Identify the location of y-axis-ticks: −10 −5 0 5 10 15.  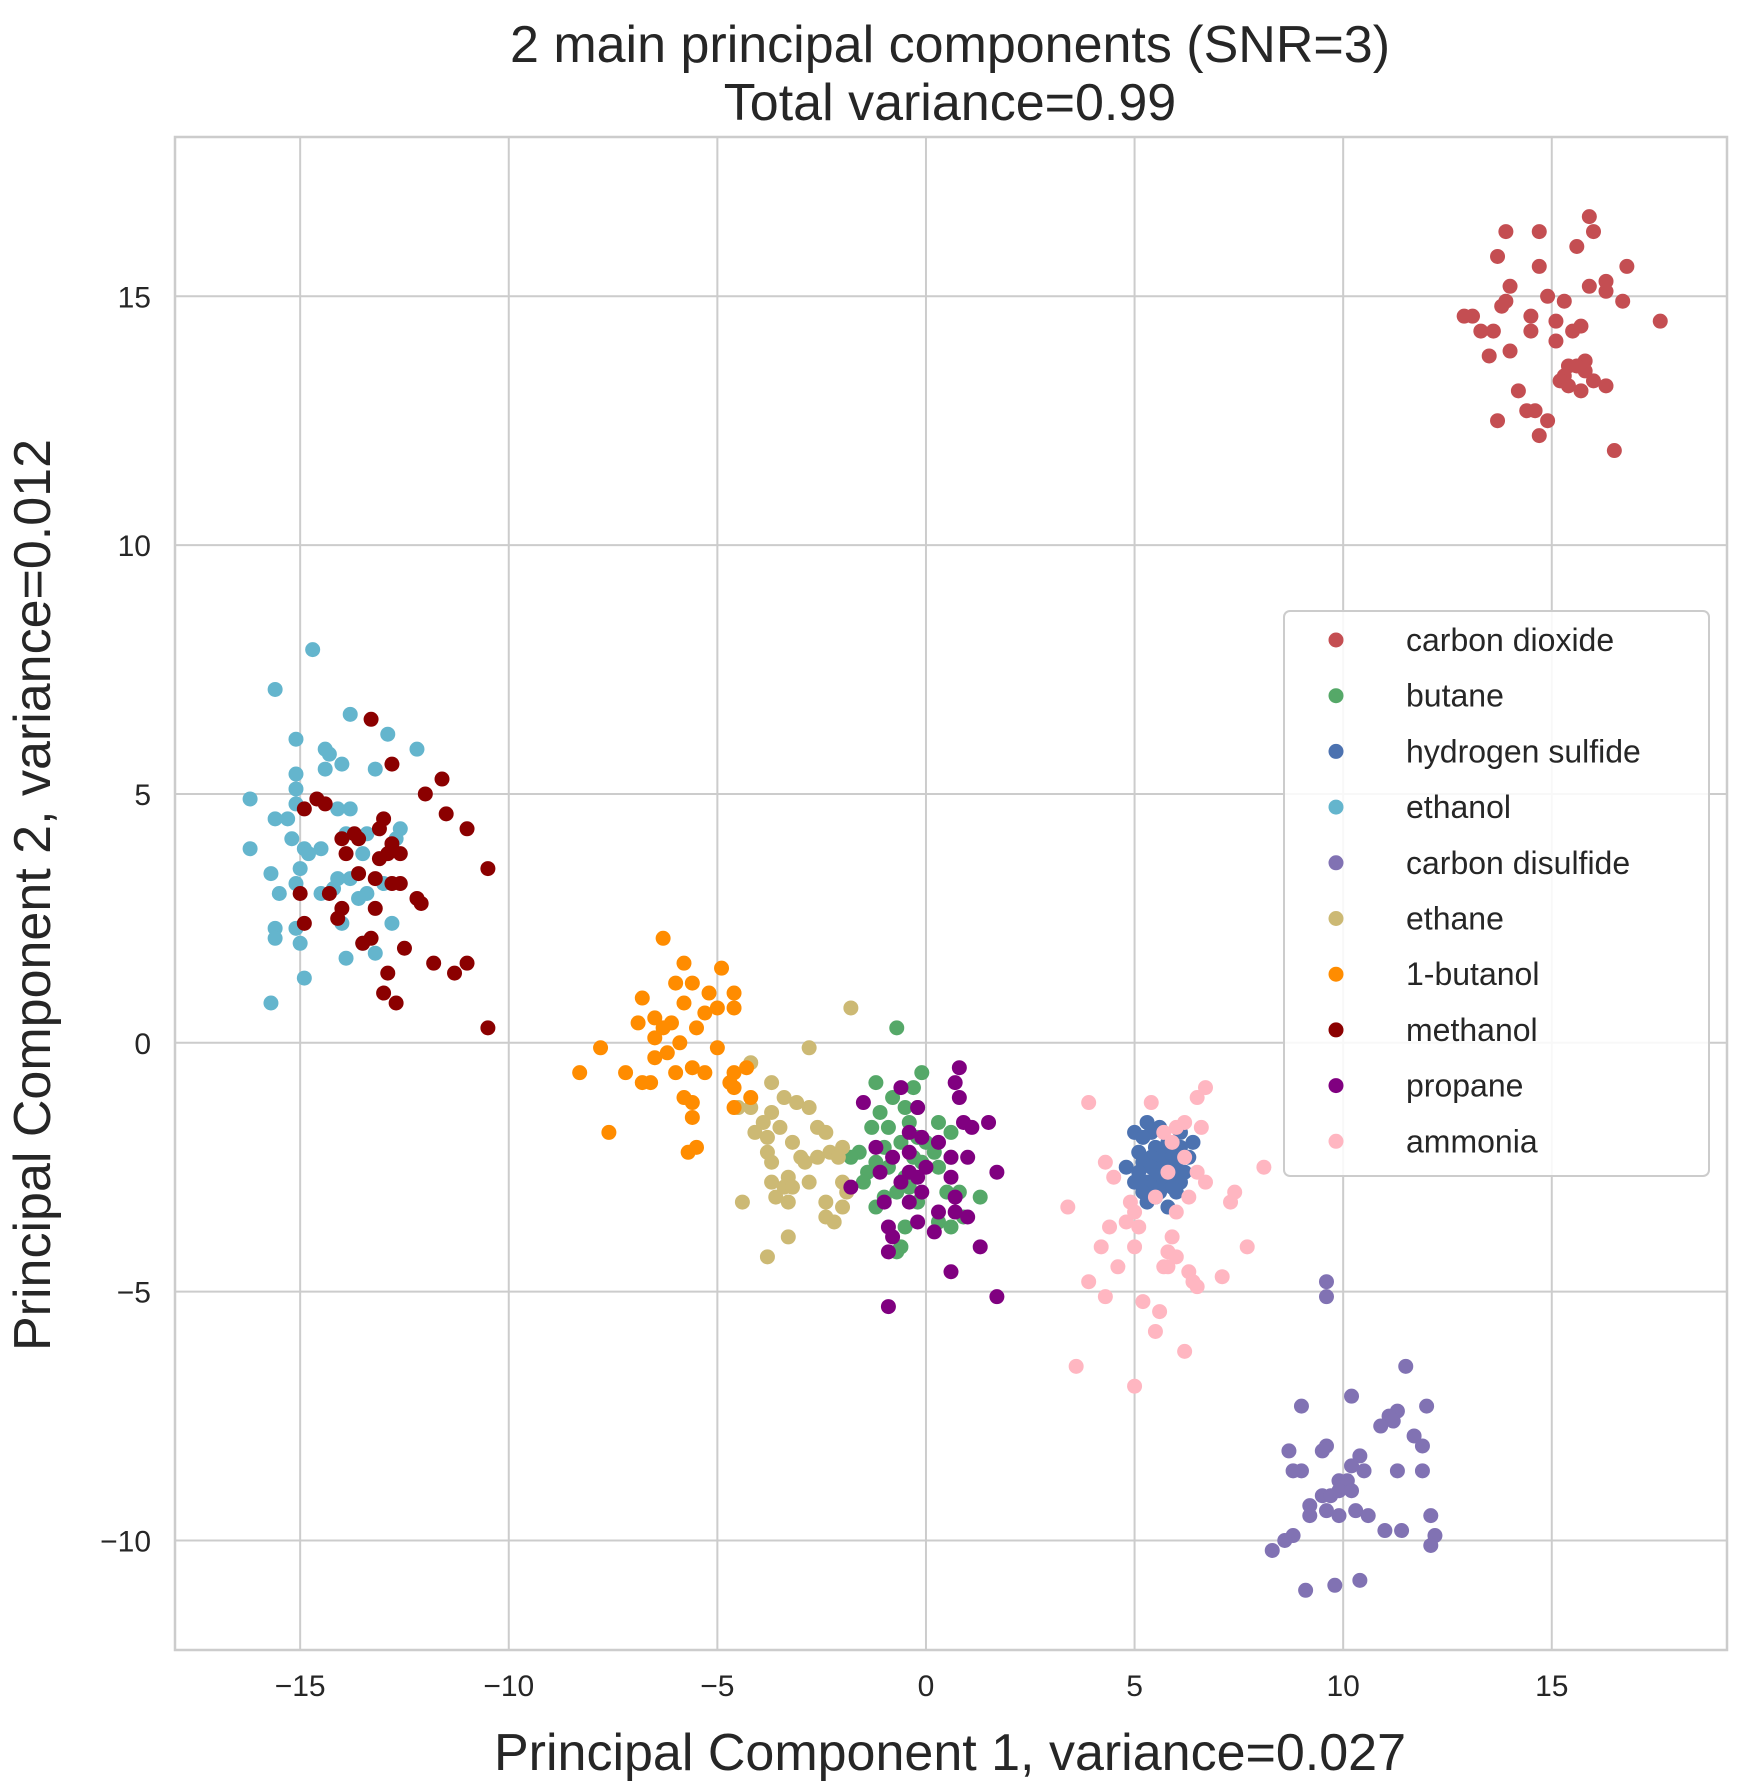
(125, 919).